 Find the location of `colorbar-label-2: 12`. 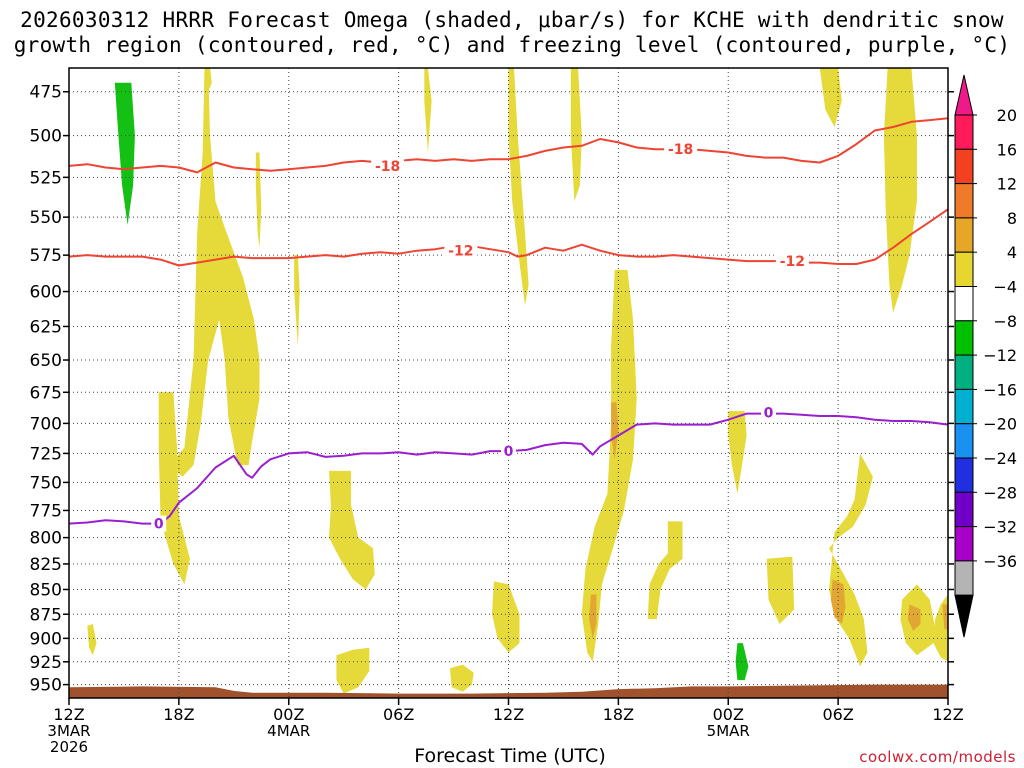

colorbar-label-2: 12 is located at coordinates (1007, 184).